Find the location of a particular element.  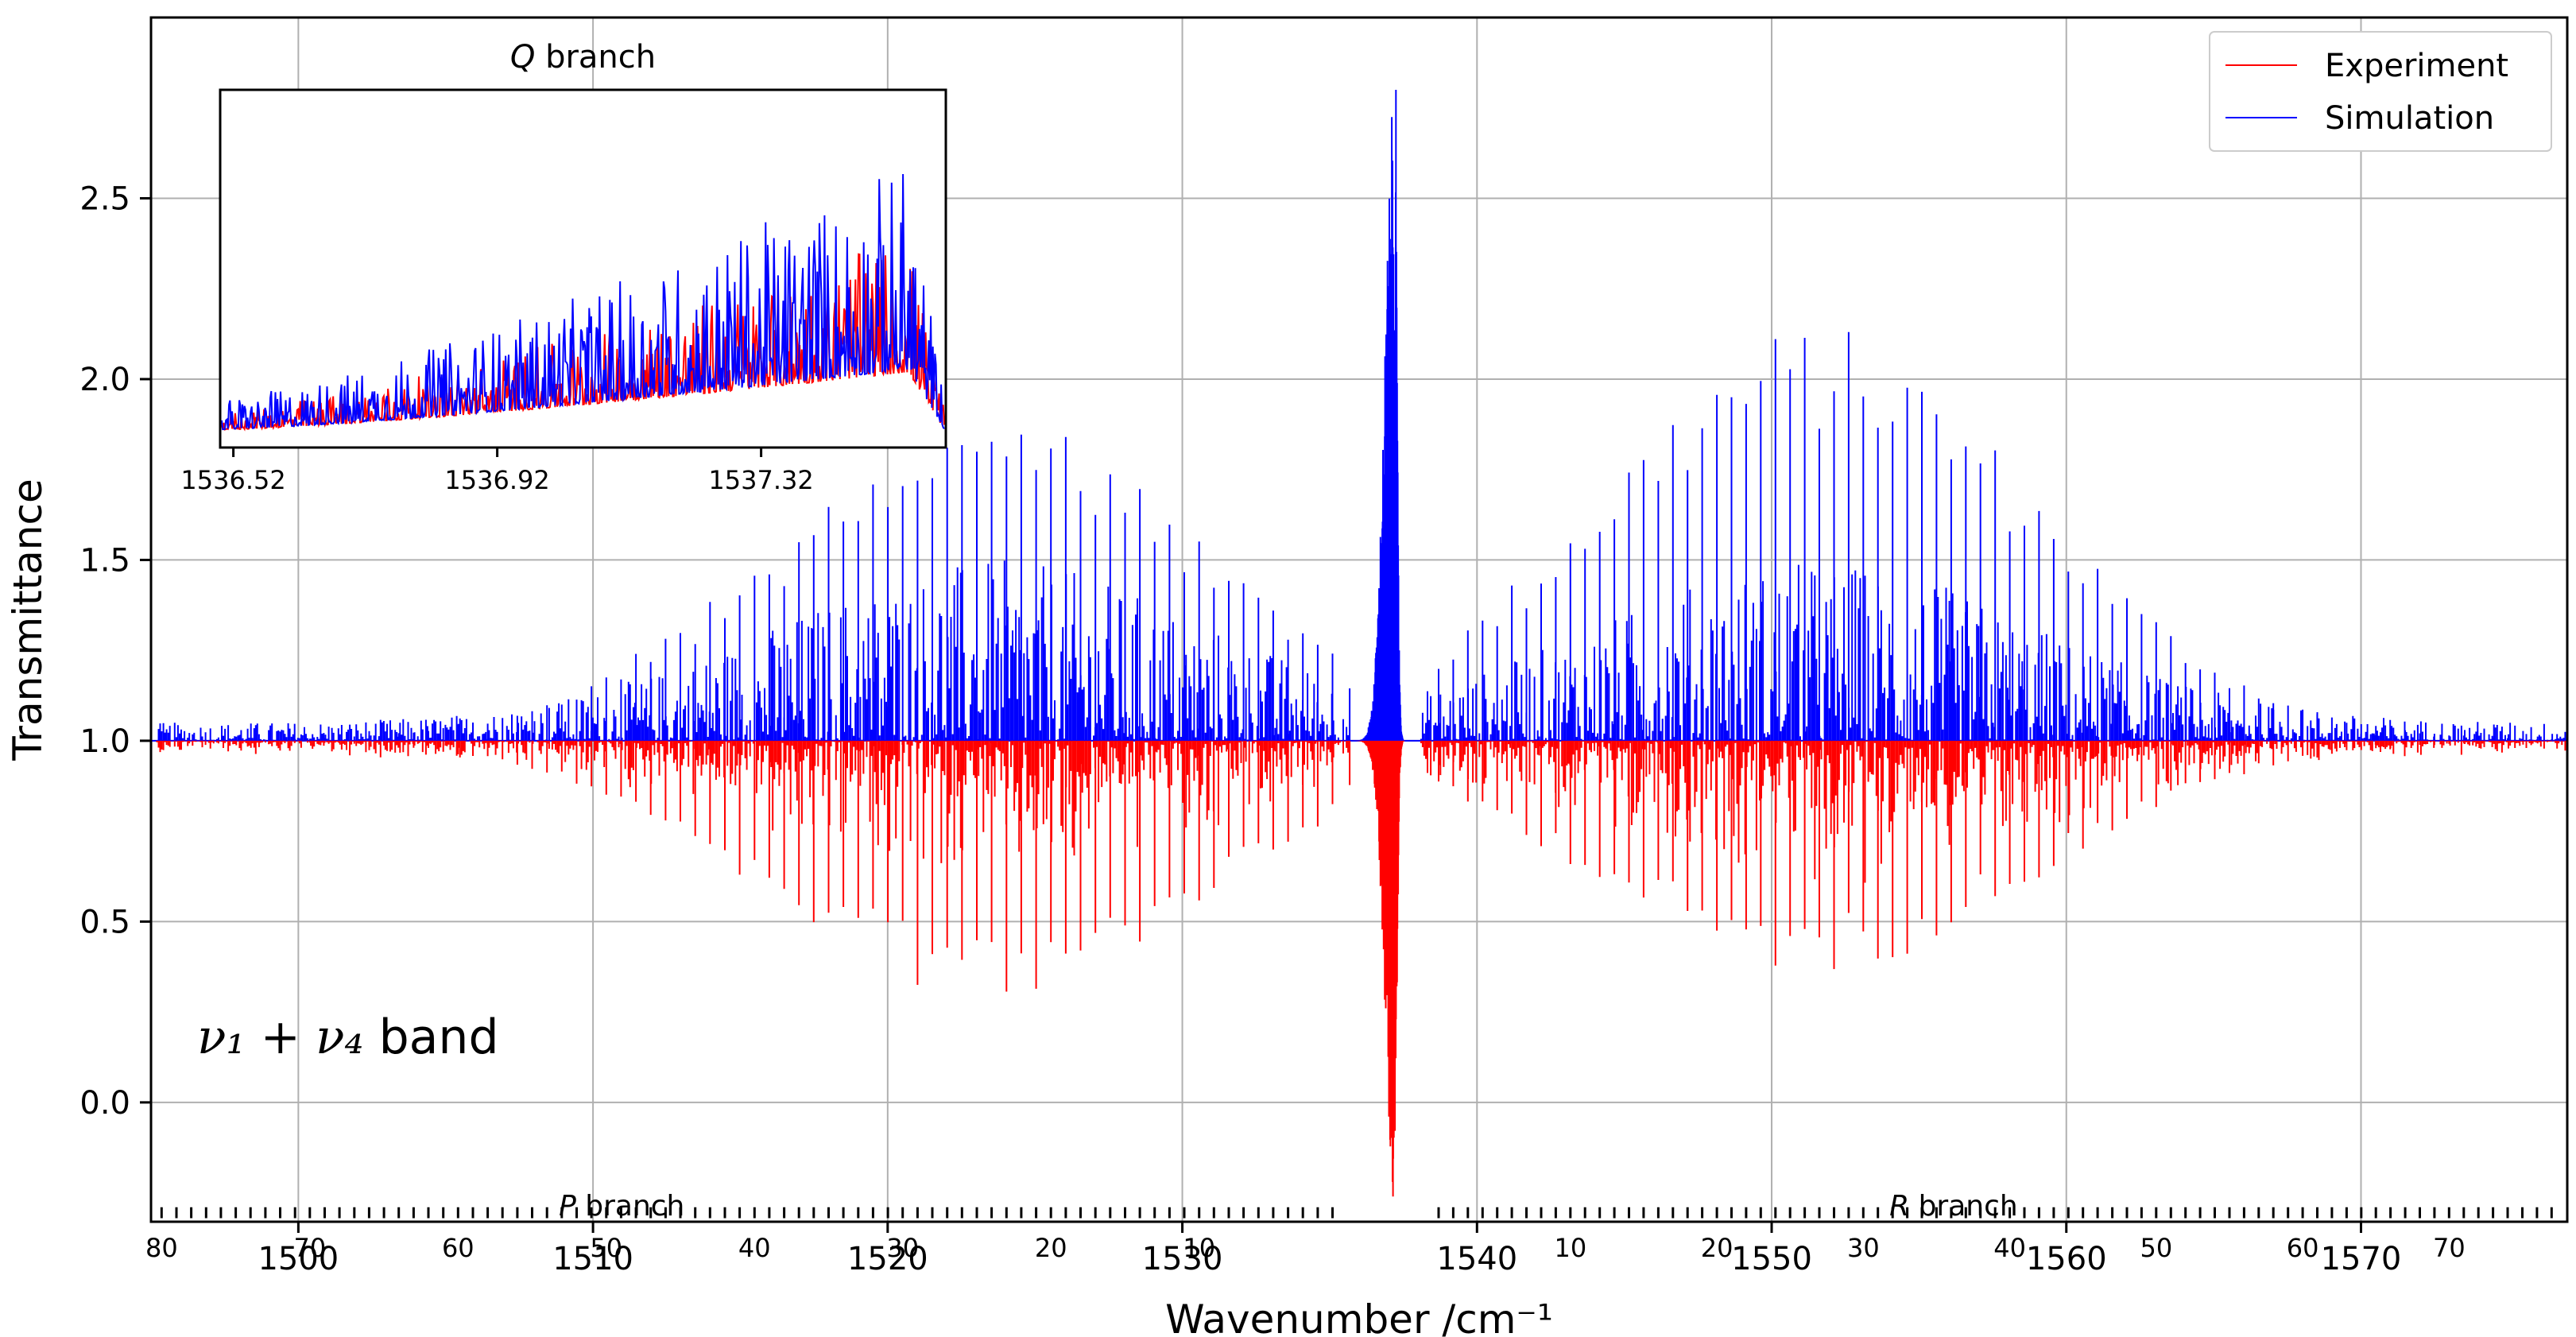

legend-label-experiment: Experiment is located at coordinates (2416, 66).